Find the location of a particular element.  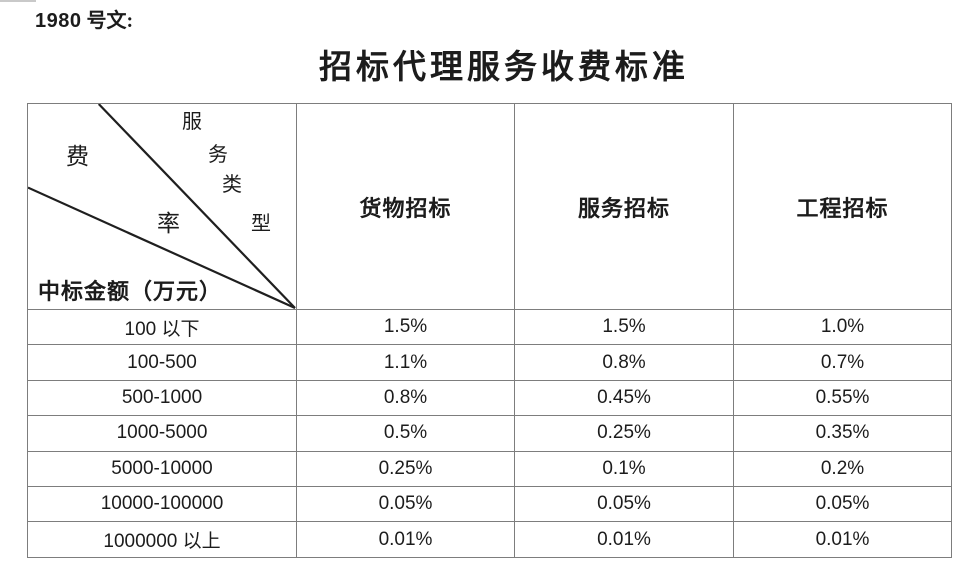

table-row: 5000-10000 0.25% 0.1% 0.2% is located at coordinates (489, 468).